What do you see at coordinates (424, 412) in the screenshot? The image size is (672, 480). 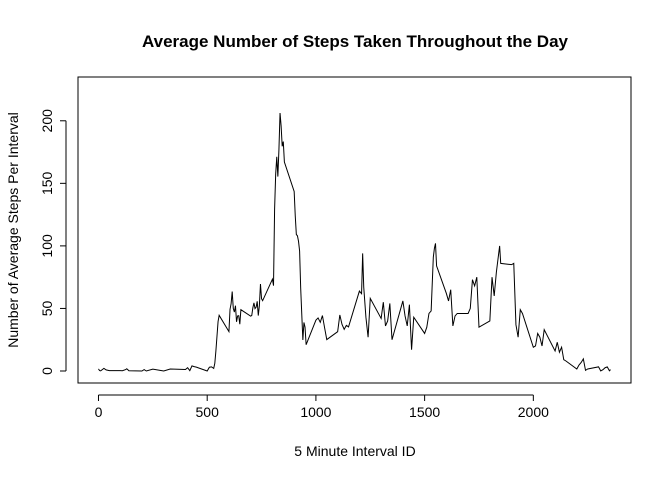 I see `x-tick-label: 1500` at bounding box center [424, 412].